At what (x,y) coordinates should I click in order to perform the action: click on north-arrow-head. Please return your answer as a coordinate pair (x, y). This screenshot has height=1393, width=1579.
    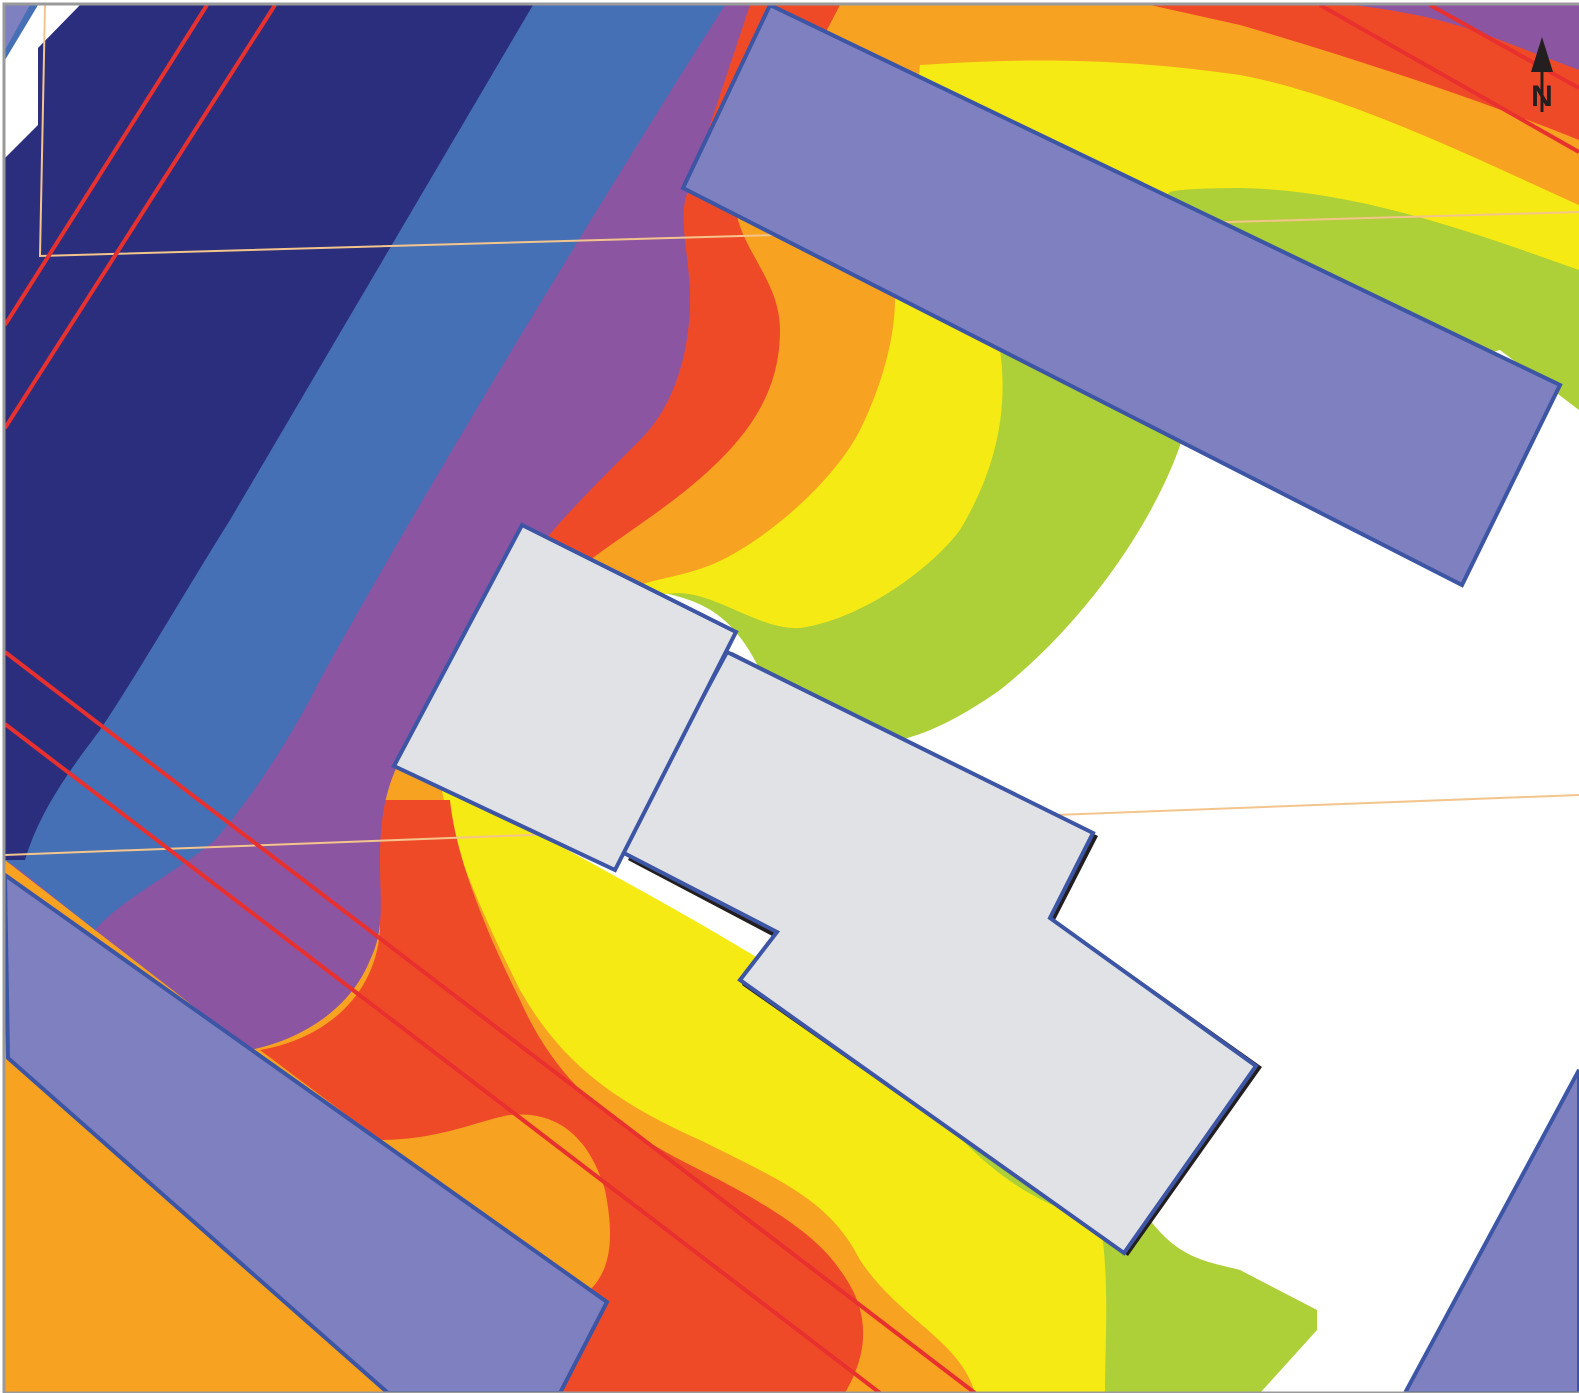
    Looking at the image, I should click on (1542, 54).